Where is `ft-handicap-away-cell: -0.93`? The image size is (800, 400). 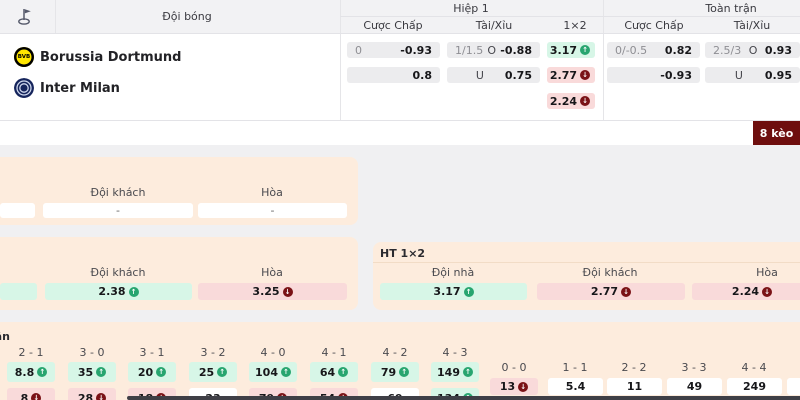
ft-handicap-away-cell: -0.93 is located at coordinates (653, 75).